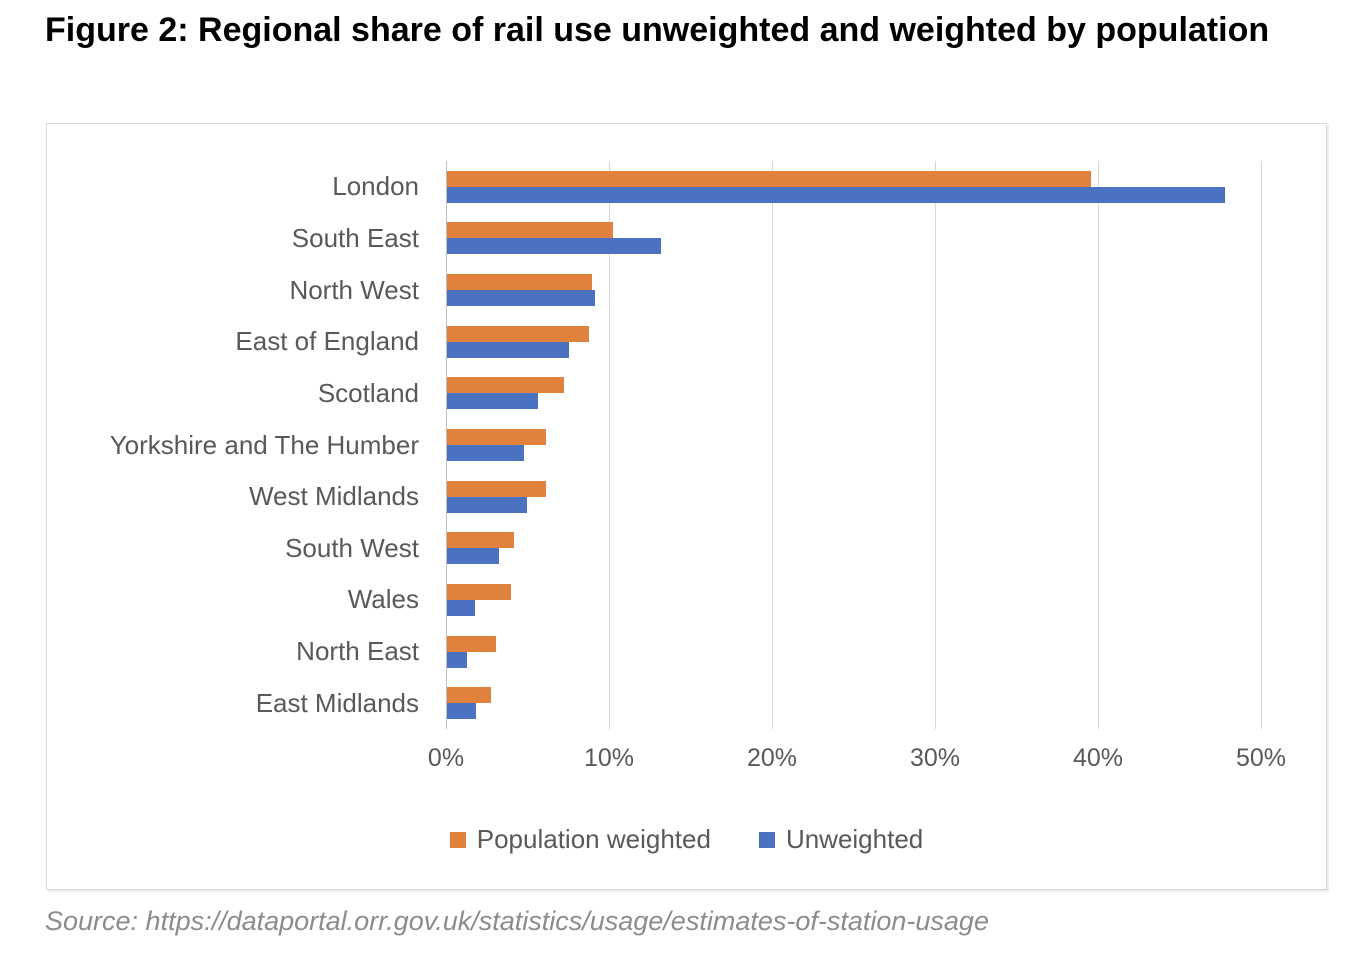 The height and width of the screenshot is (960, 1362). Describe the element at coordinates (772, 445) in the screenshot. I see `gridline-20%` at that location.